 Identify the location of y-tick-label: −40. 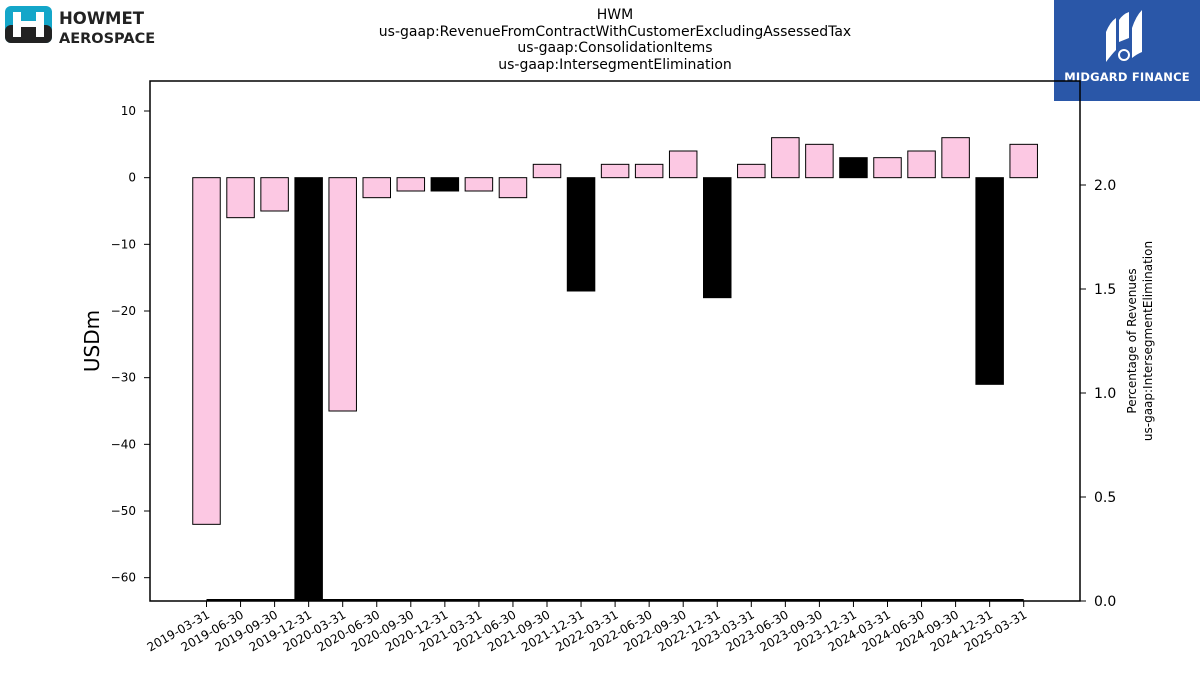
(123, 444).